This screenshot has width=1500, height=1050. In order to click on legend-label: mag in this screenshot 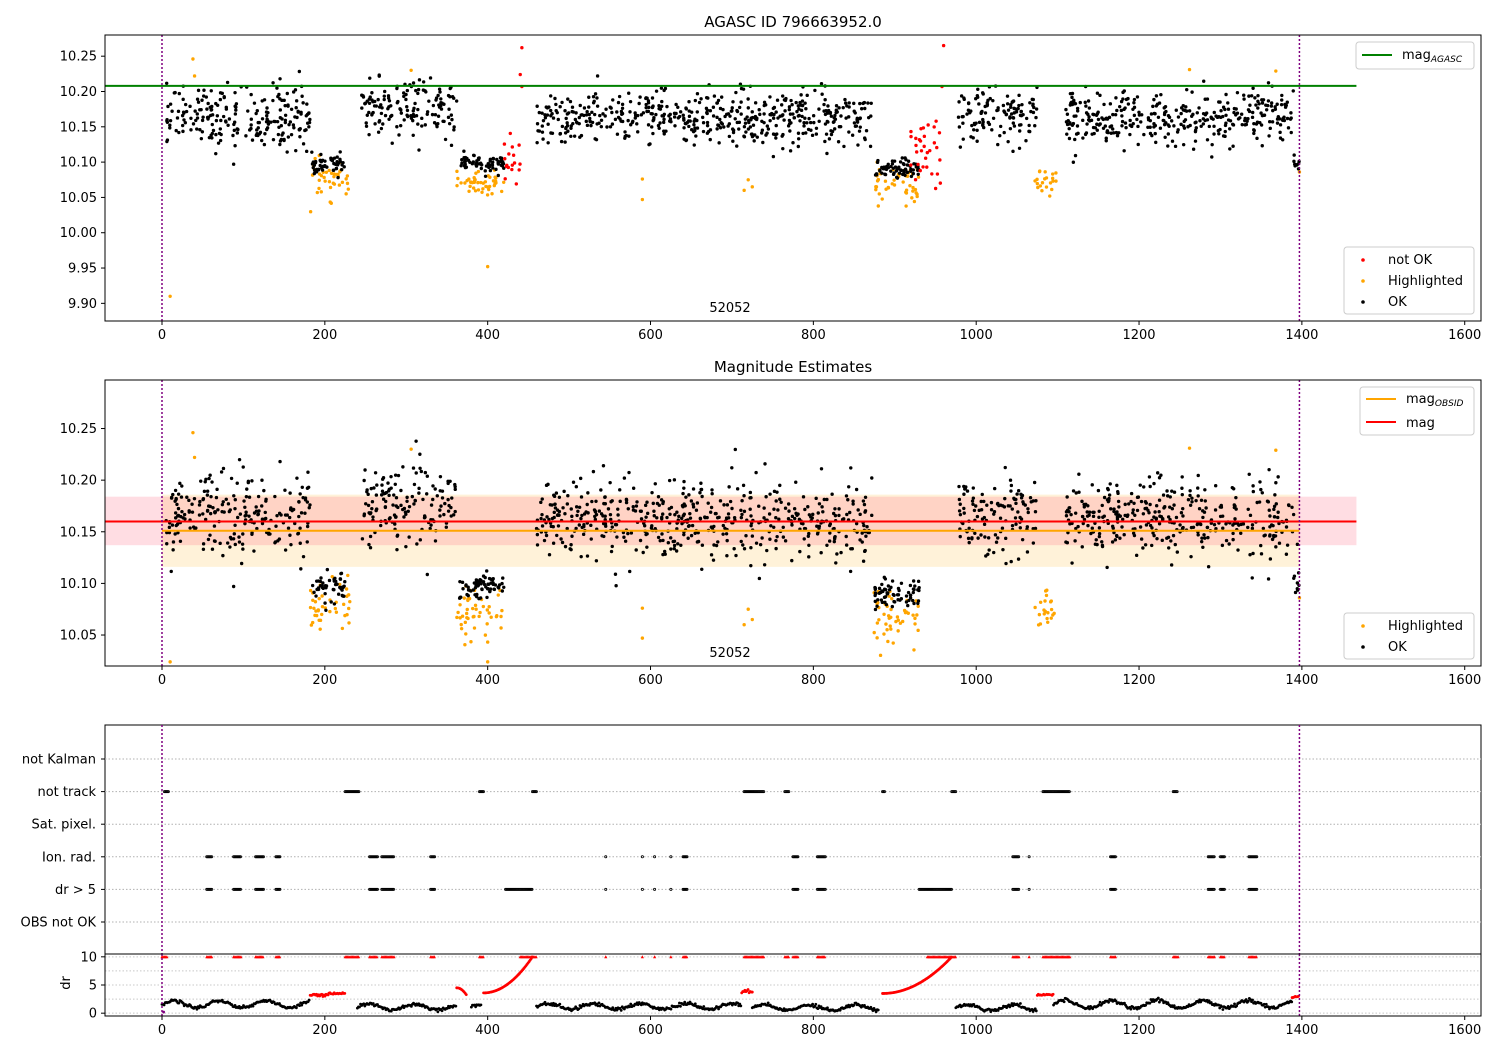, I will do `click(1416, 55)`.